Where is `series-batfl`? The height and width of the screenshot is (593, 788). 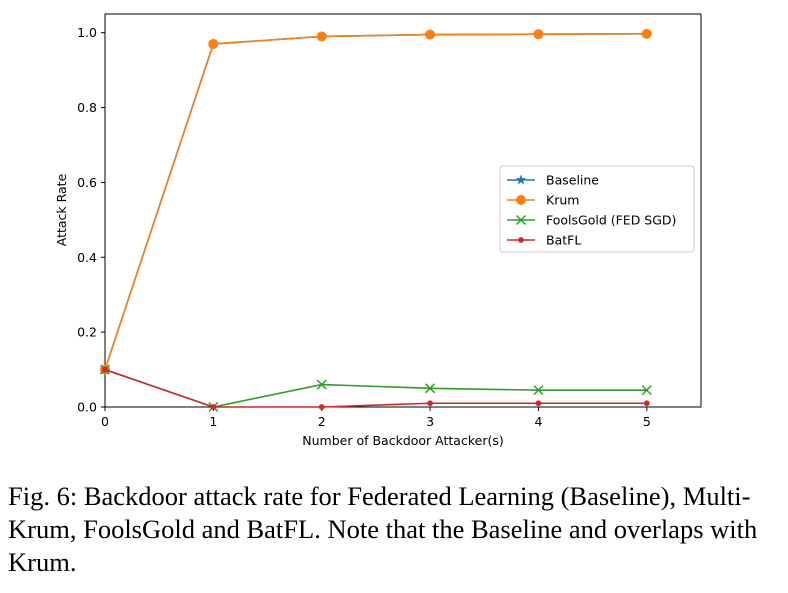 series-batfl is located at coordinates (376, 388).